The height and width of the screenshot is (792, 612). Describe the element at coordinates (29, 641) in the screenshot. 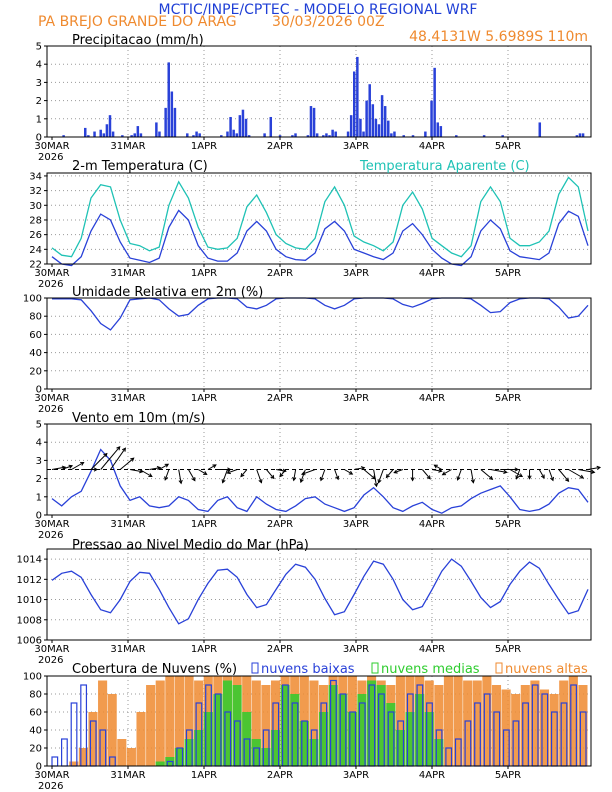

I see `ytick-label: 1006` at that location.